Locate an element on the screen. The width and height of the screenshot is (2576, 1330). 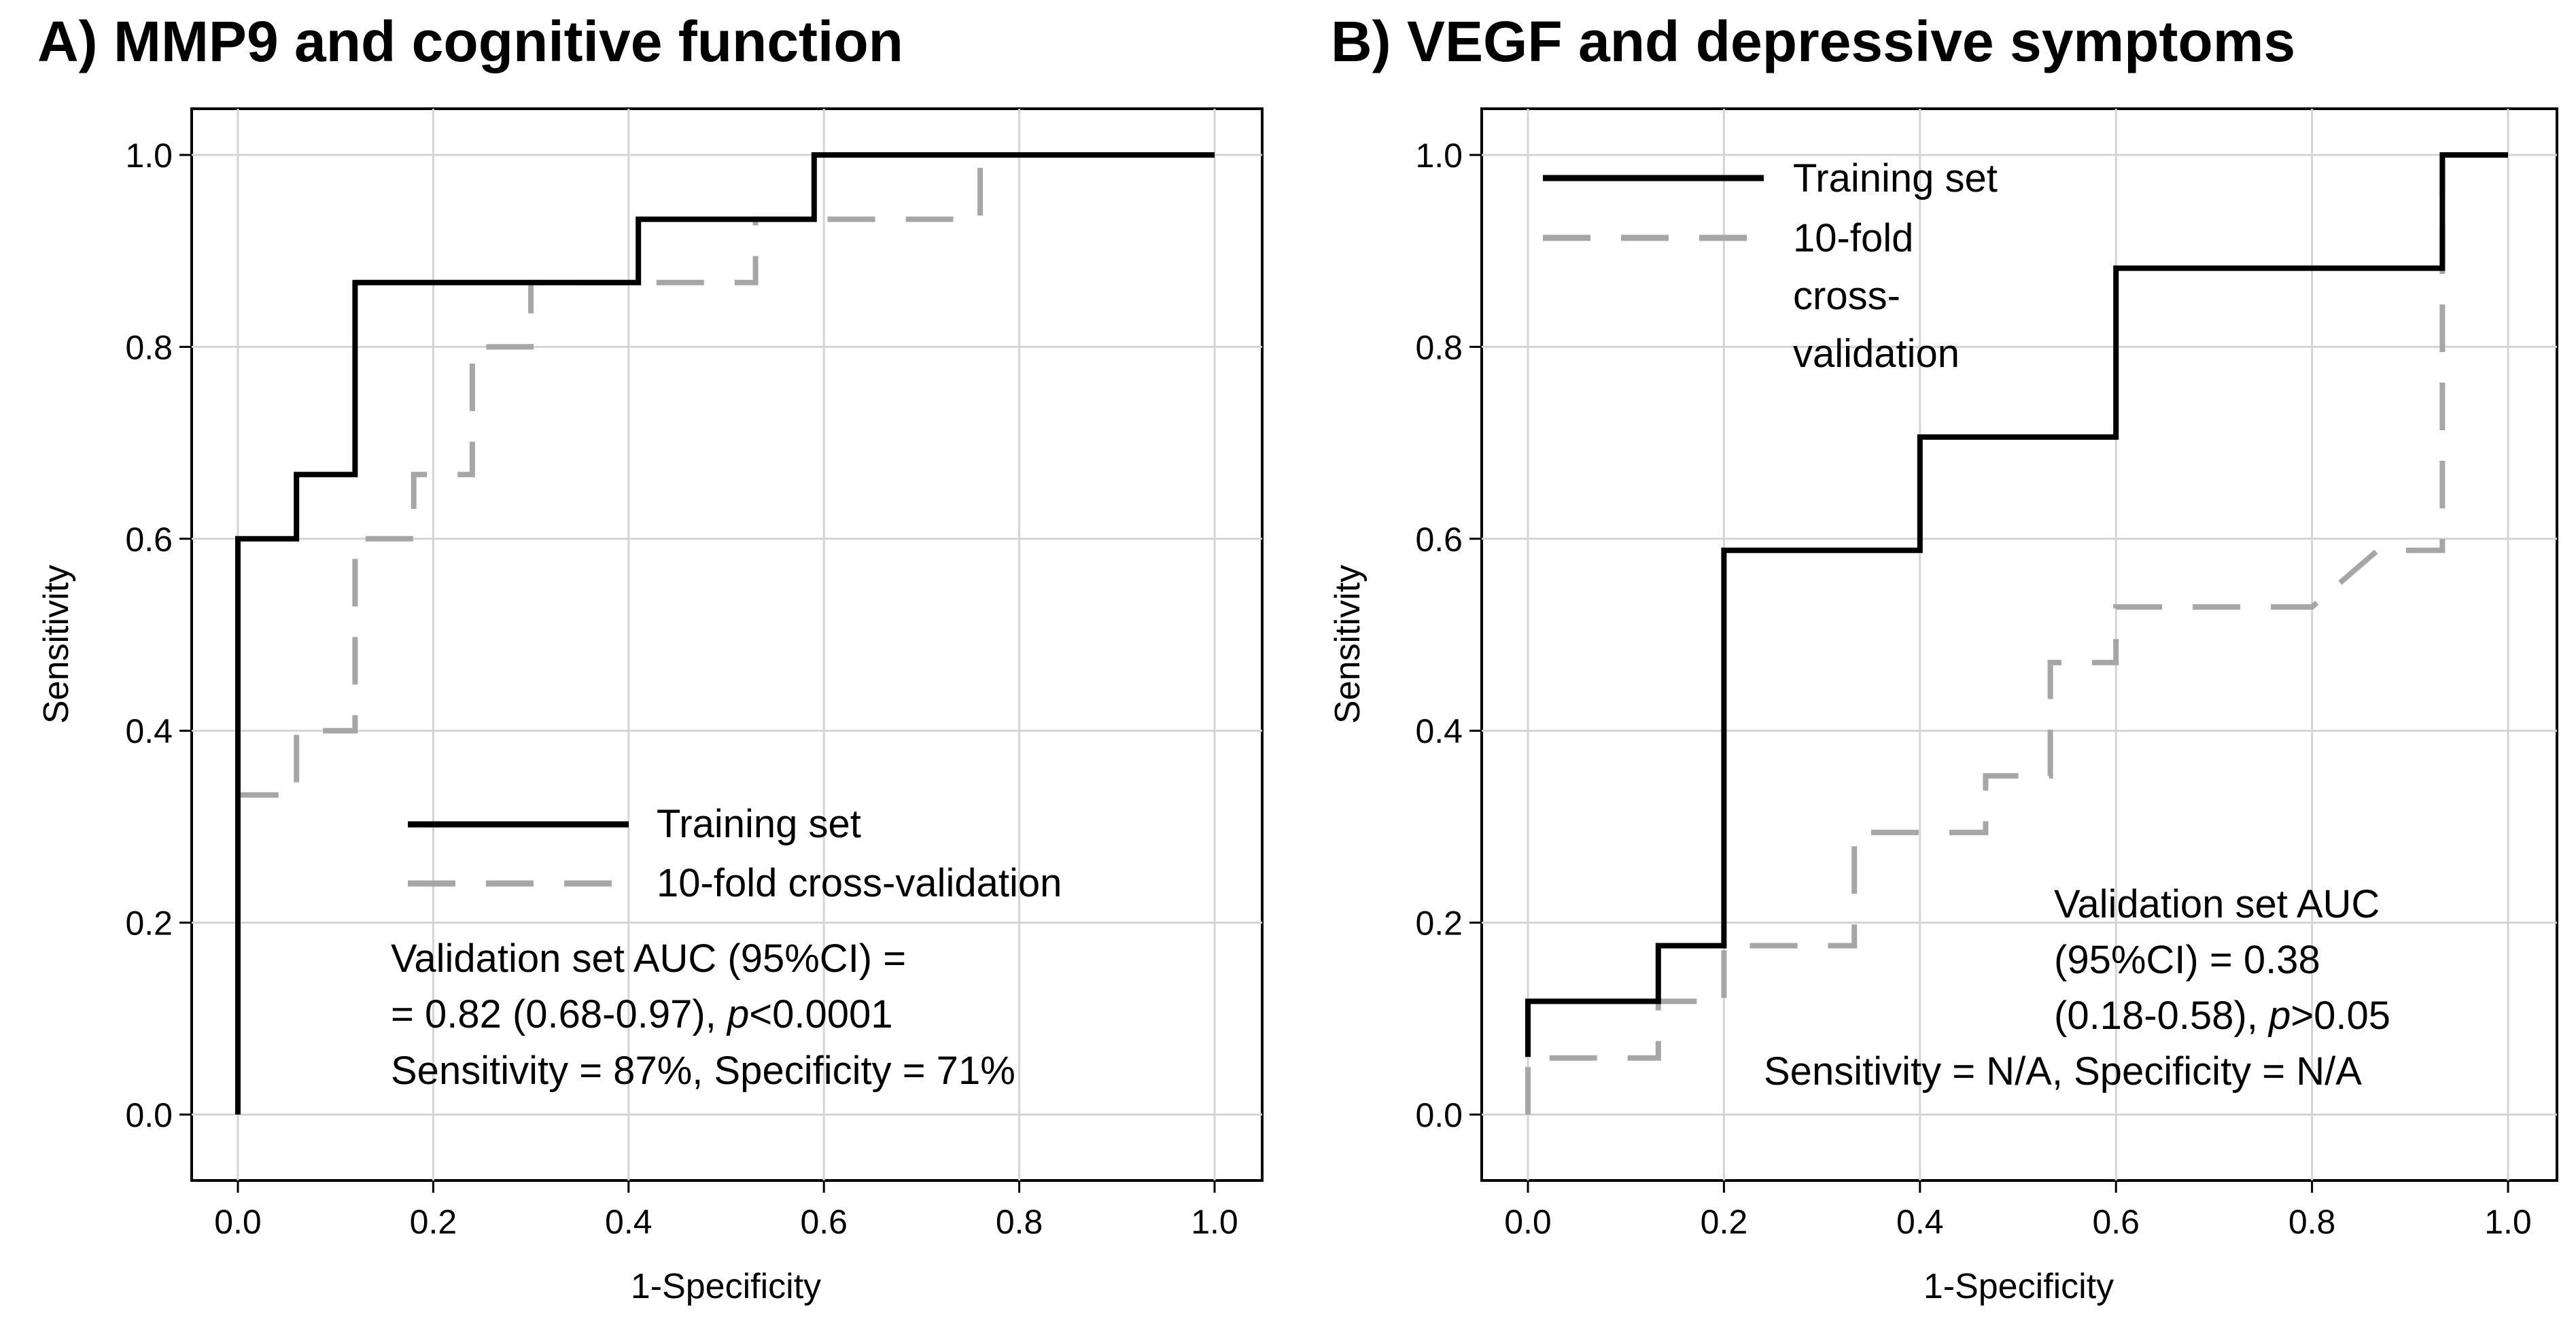
panel-b-annotation-line-4: Sensitivity = N/A, Specificity = N/A is located at coordinates (2063, 1071).